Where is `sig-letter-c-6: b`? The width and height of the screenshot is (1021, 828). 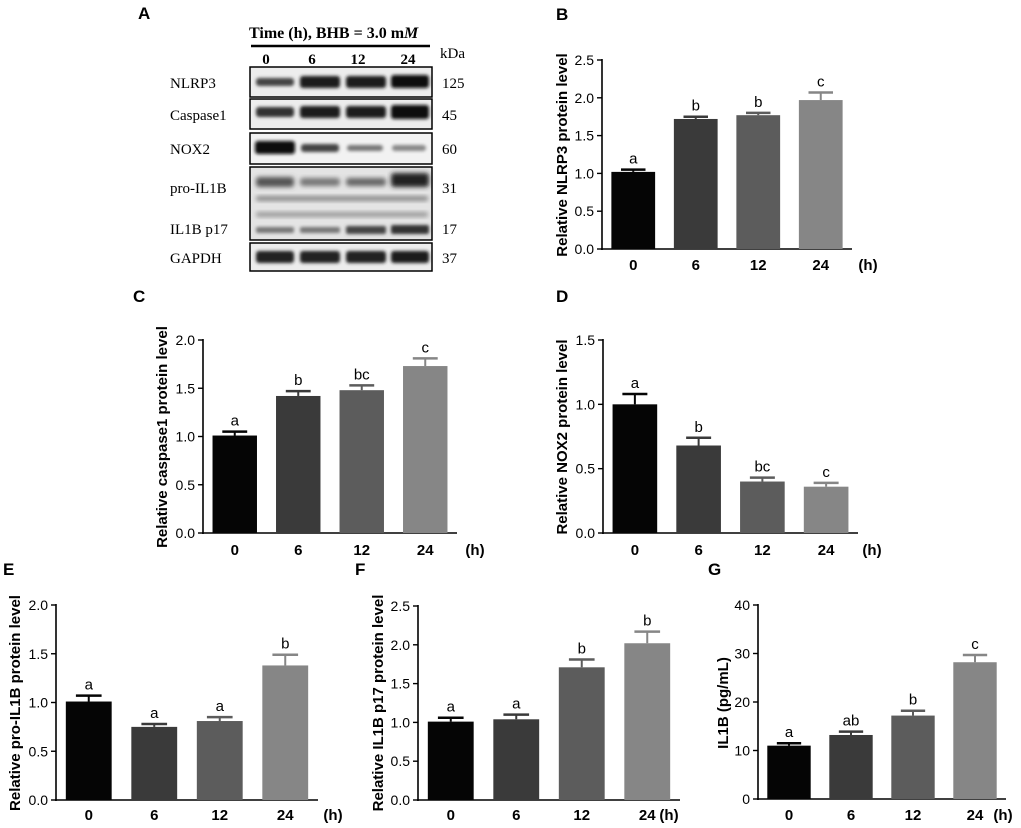 sig-letter-c-6: b is located at coordinates (298, 380).